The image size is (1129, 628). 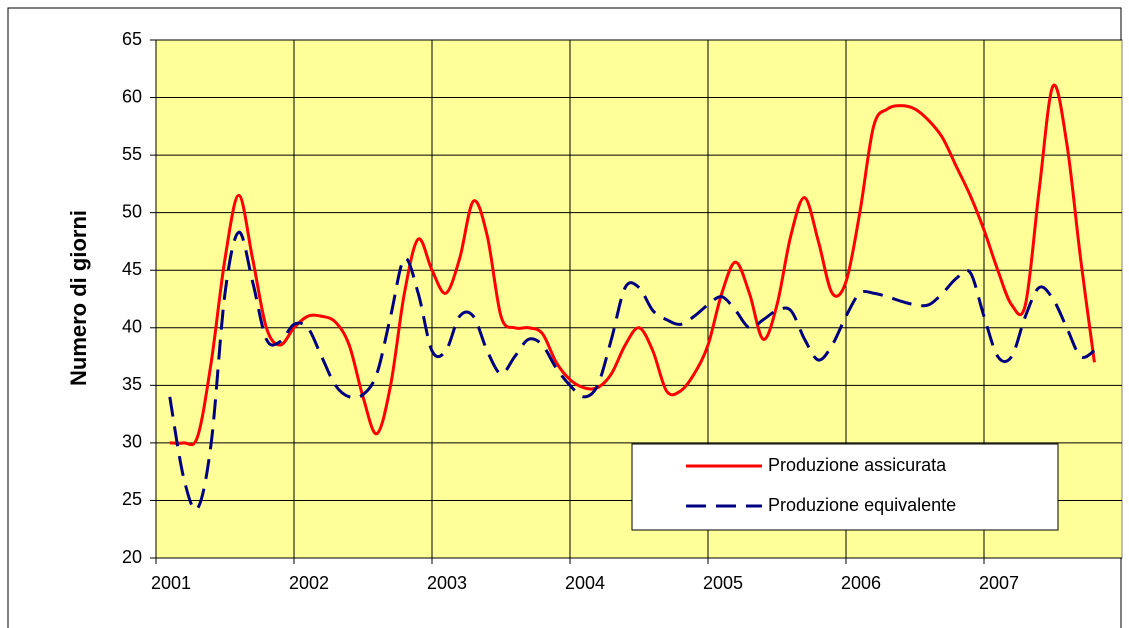 What do you see at coordinates (862, 505) in the screenshot?
I see `legend-label: Produzione equivalente` at bounding box center [862, 505].